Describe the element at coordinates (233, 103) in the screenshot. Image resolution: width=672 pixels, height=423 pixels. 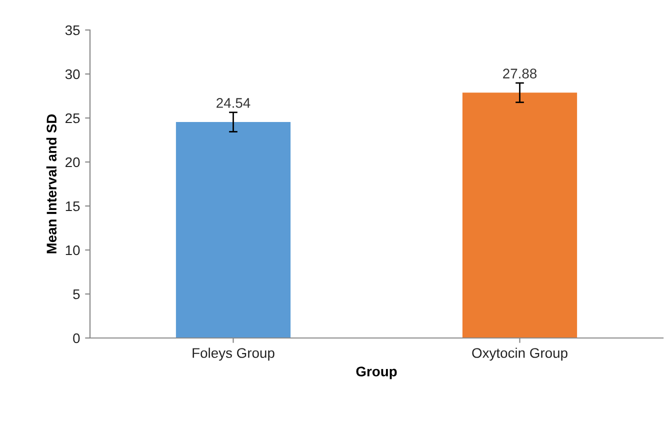
I see `data-label: 24.54` at that location.